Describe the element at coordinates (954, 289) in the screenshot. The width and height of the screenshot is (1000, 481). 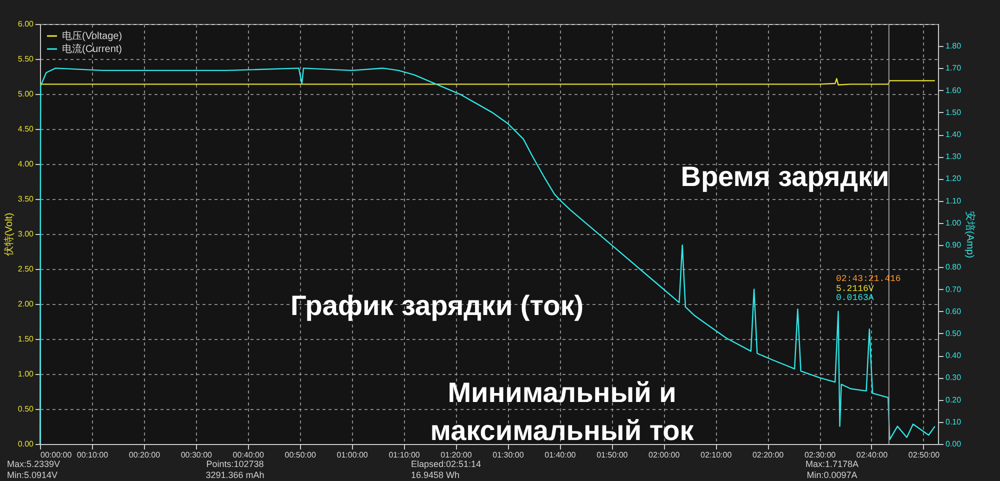
I see `y2-tick-label: 0.70` at that location.